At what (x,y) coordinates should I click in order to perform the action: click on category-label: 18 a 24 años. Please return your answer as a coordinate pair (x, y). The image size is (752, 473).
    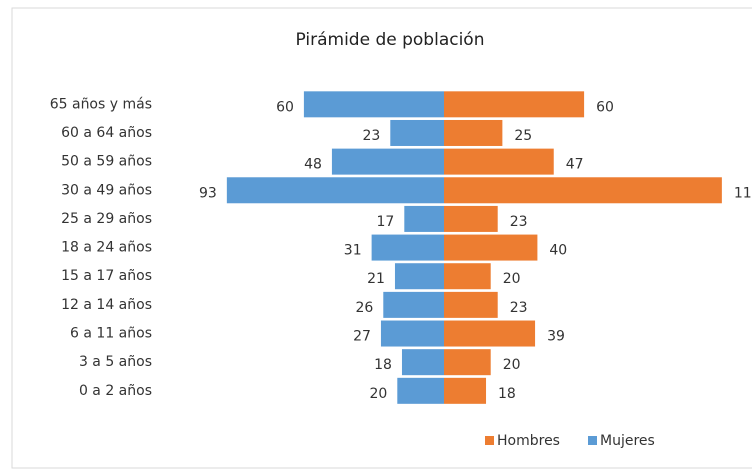
    Looking at the image, I should click on (106, 248).